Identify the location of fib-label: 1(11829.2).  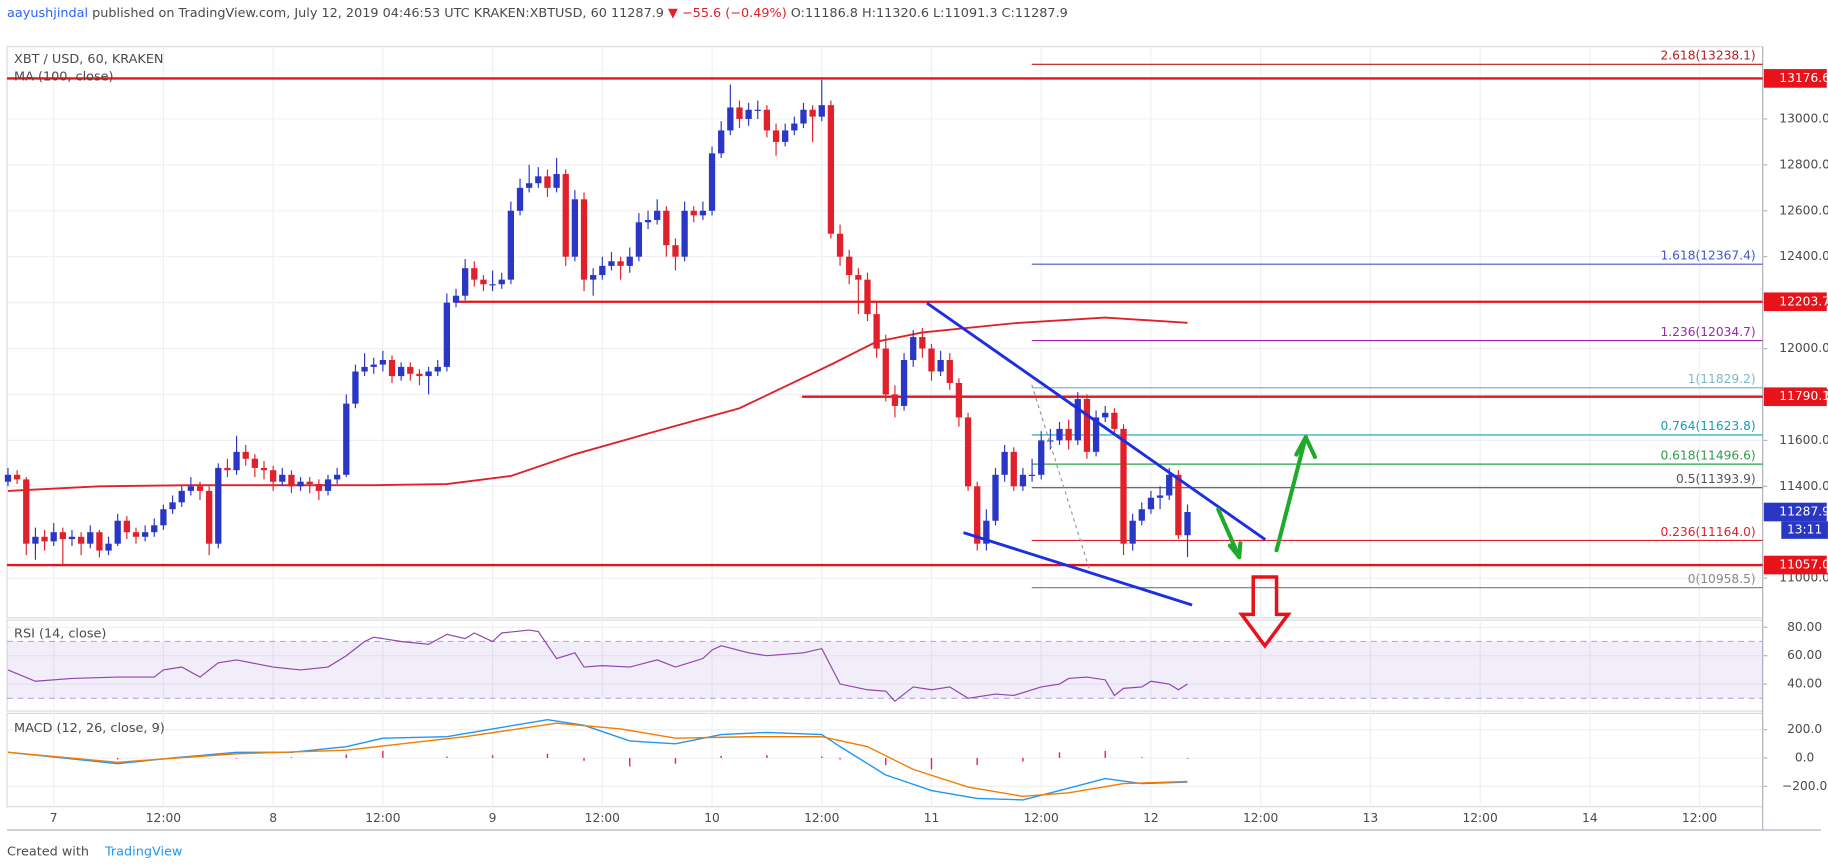
(1722, 379).